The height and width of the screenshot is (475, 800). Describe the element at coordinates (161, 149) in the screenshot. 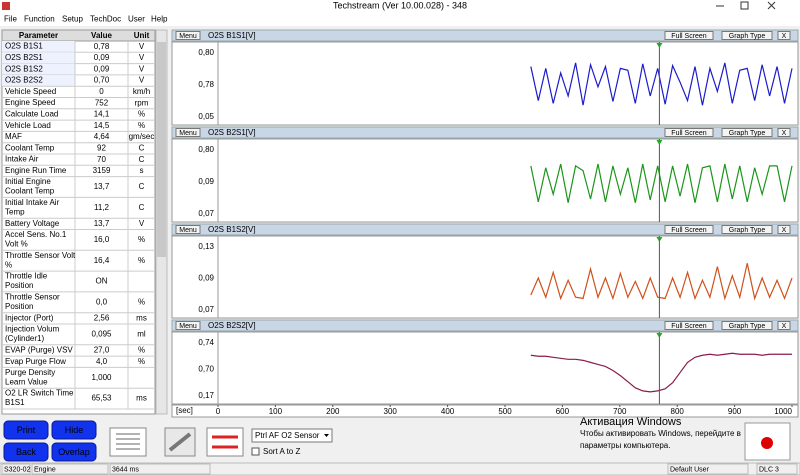

I see `scroll-thumb` at that location.